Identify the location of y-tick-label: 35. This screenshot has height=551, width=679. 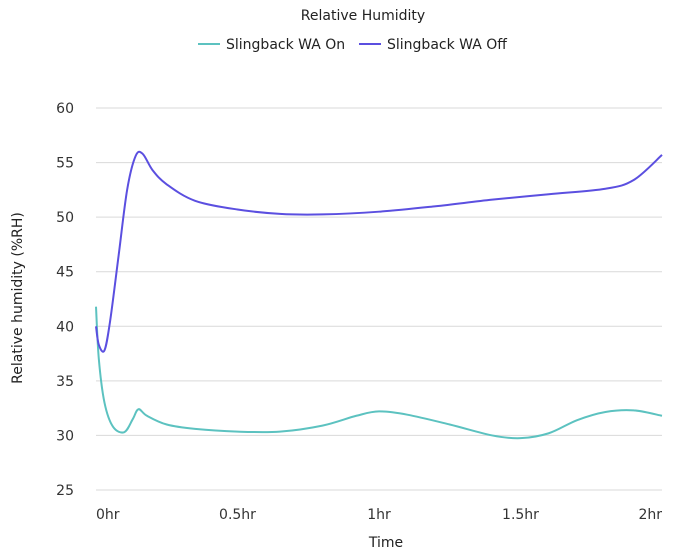
(65, 382).